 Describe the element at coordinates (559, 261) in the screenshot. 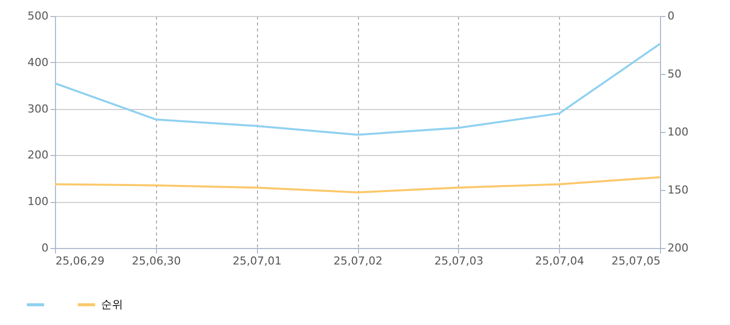

I see `x-tick-label: 25,07,04` at that location.